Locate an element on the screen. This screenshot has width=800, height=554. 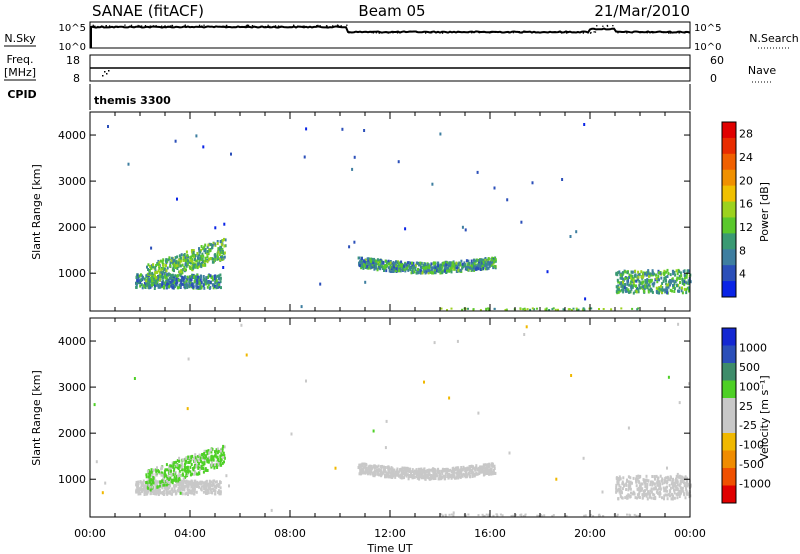
freq-tick-bottom: 8 is located at coordinates (76, 78).